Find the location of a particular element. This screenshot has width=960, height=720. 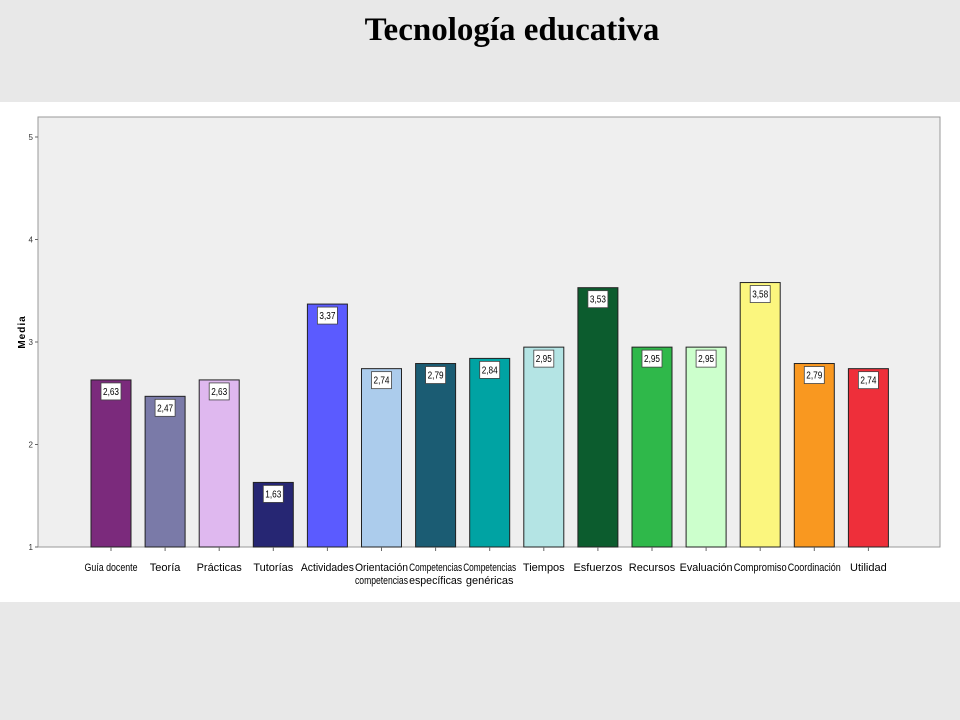

x-tick-label: genéricas is located at coordinates (490, 581).